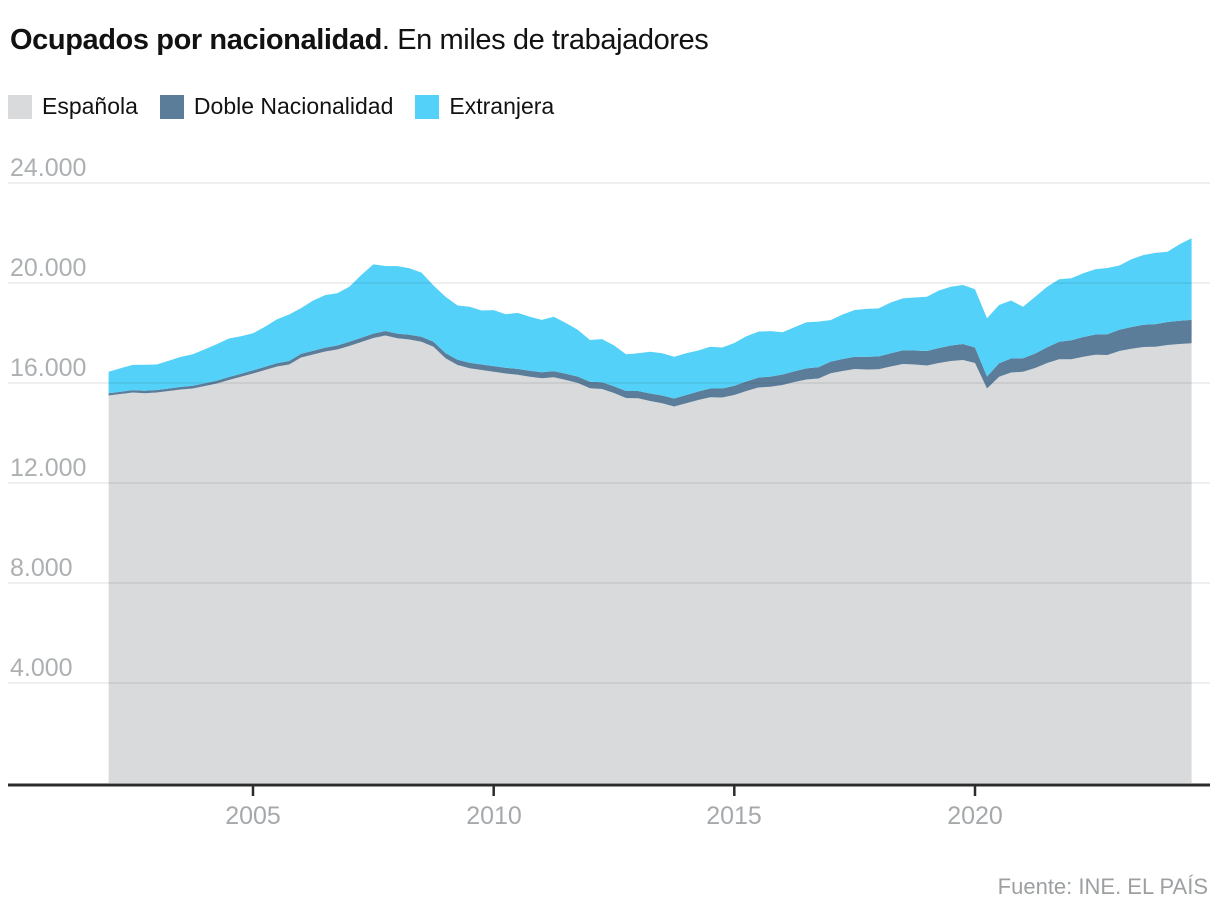  I want to click on legend-label-espanola: Española, so click(90, 106).